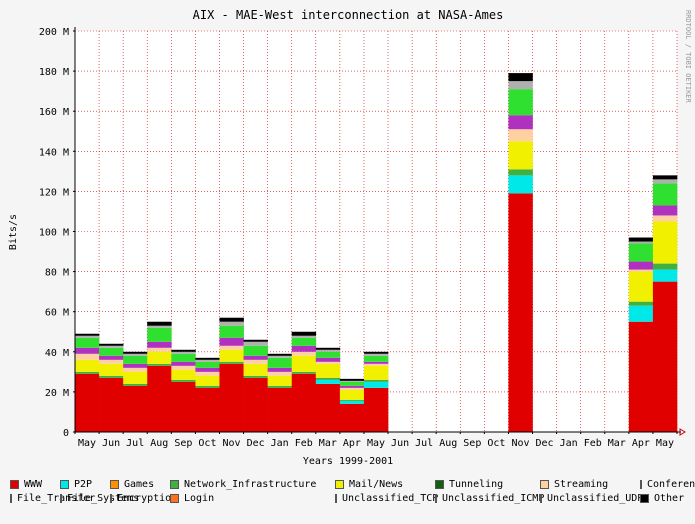  I want to click on y-axis-label: Bits/s, so click(13, 232).